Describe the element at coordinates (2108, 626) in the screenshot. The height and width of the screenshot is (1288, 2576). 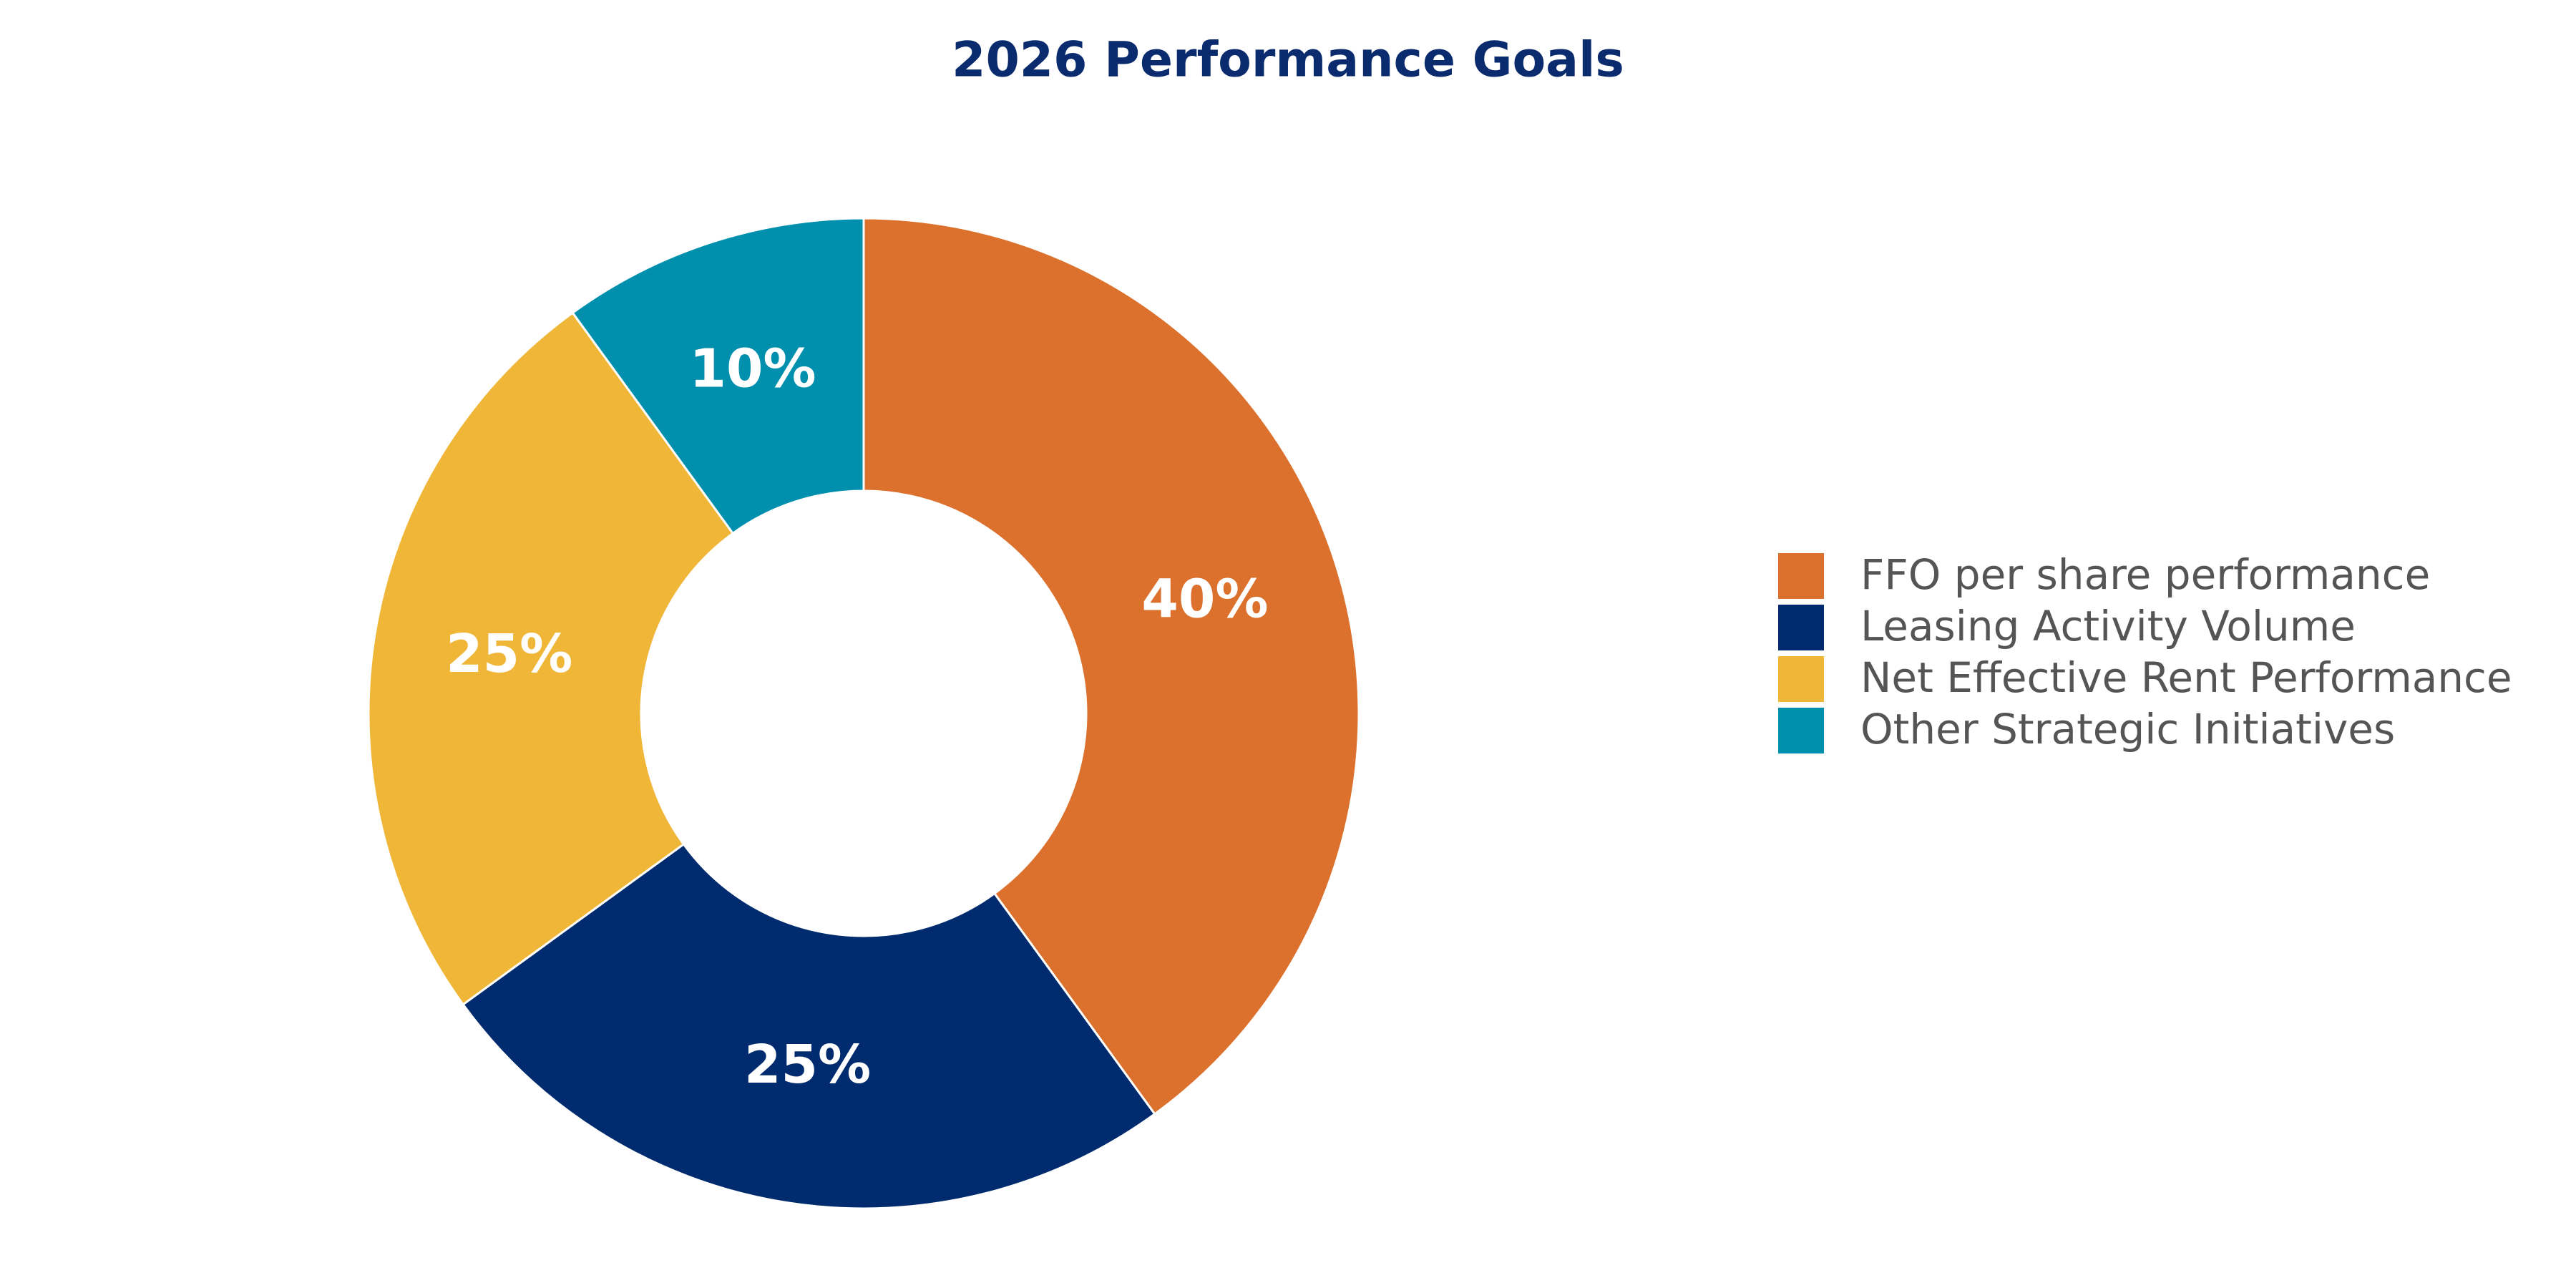
I see `legend-label: Leasing Activity Volume` at that location.